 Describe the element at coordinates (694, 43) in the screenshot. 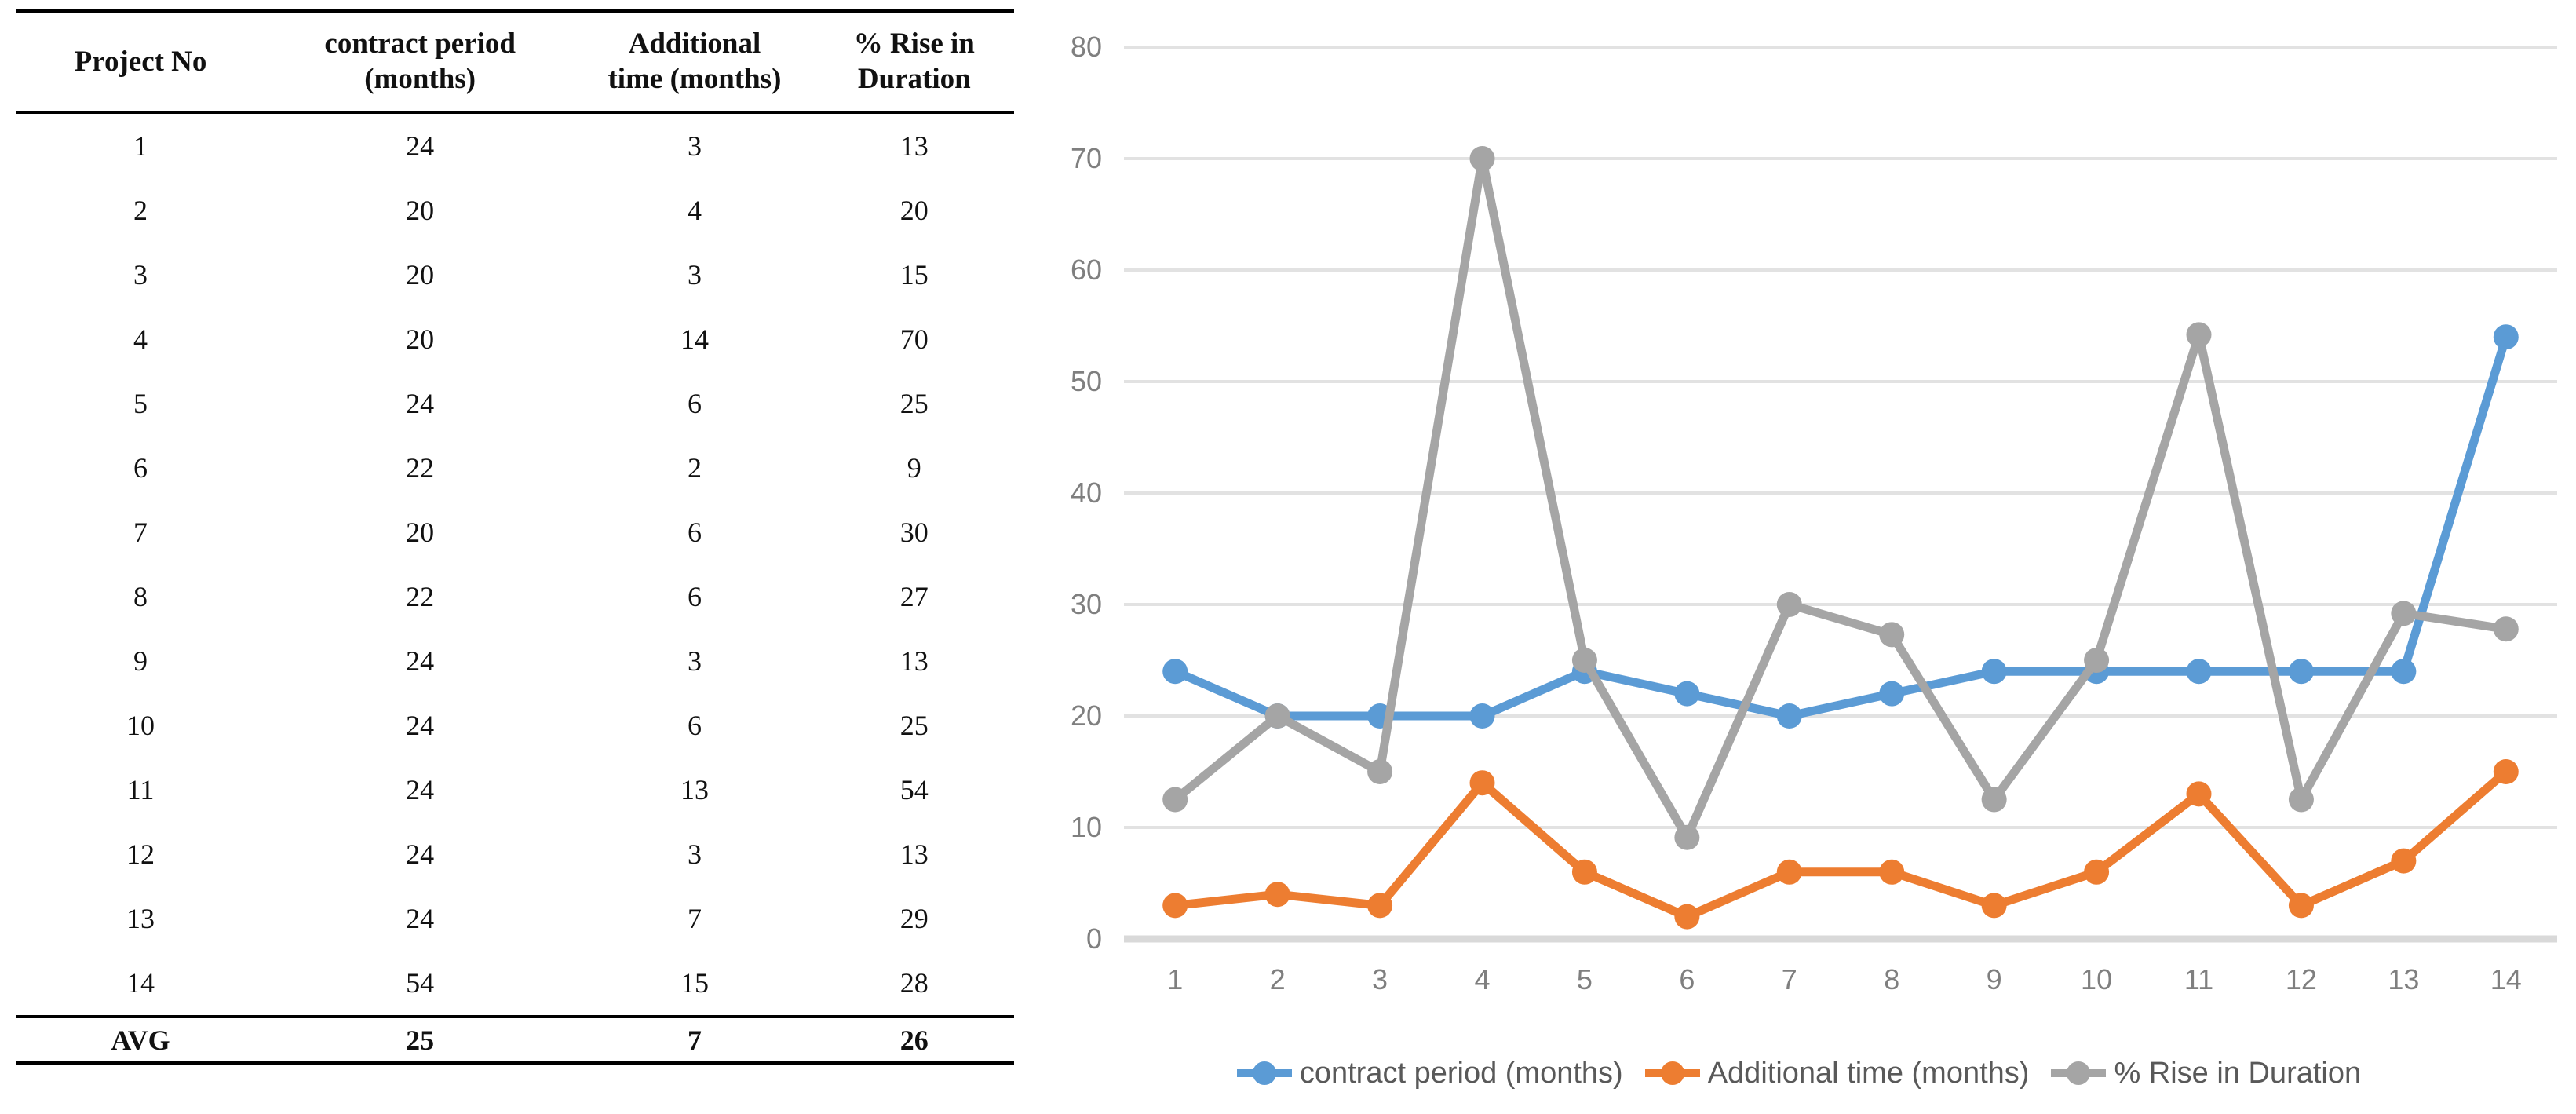

I see `column-header-line: Additional` at that location.